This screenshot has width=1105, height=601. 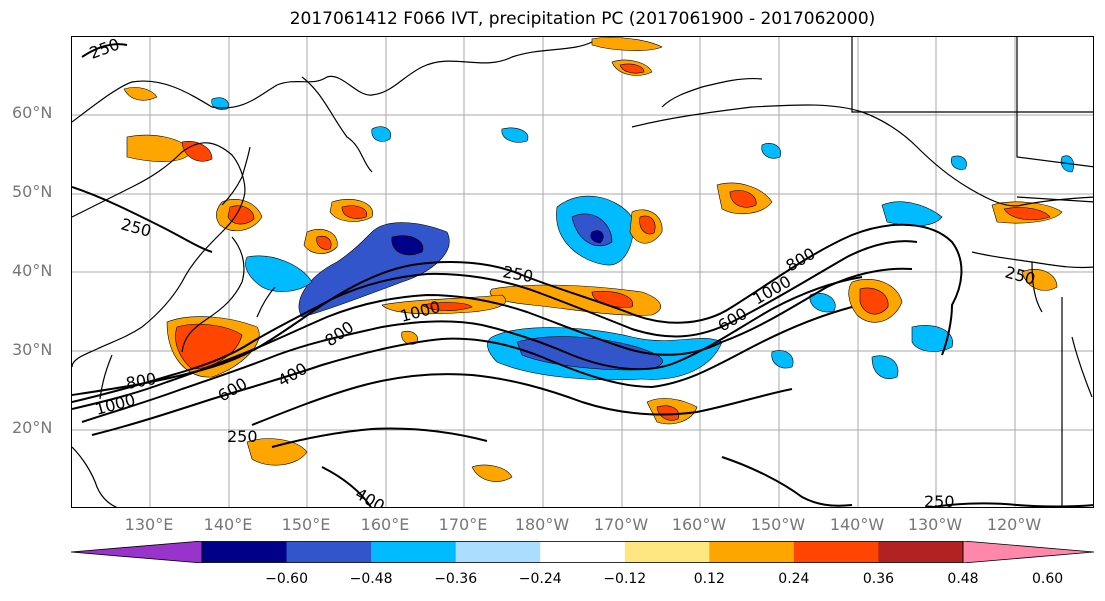 What do you see at coordinates (878, 579) in the screenshot?
I see `colorbar-tick-label: 0.36` at bounding box center [878, 579].